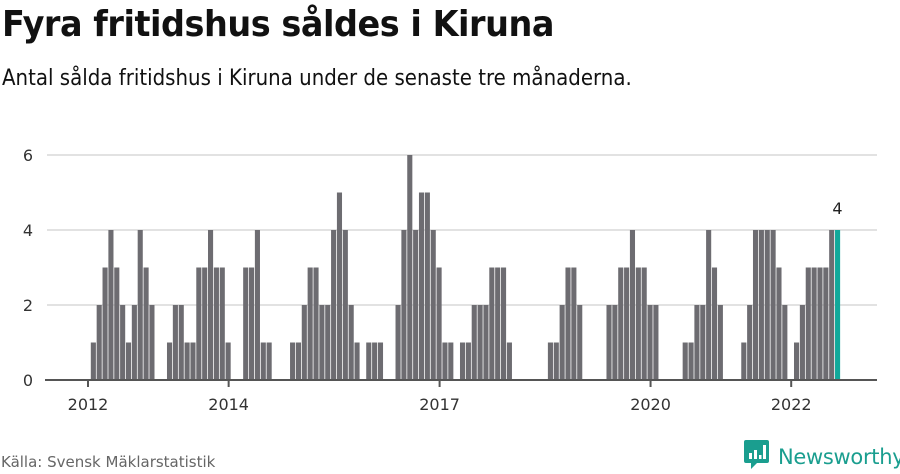 The width and height of the screenshot is (900, 474). I want to click on x-tick-label: 2014, so click(228, 404).